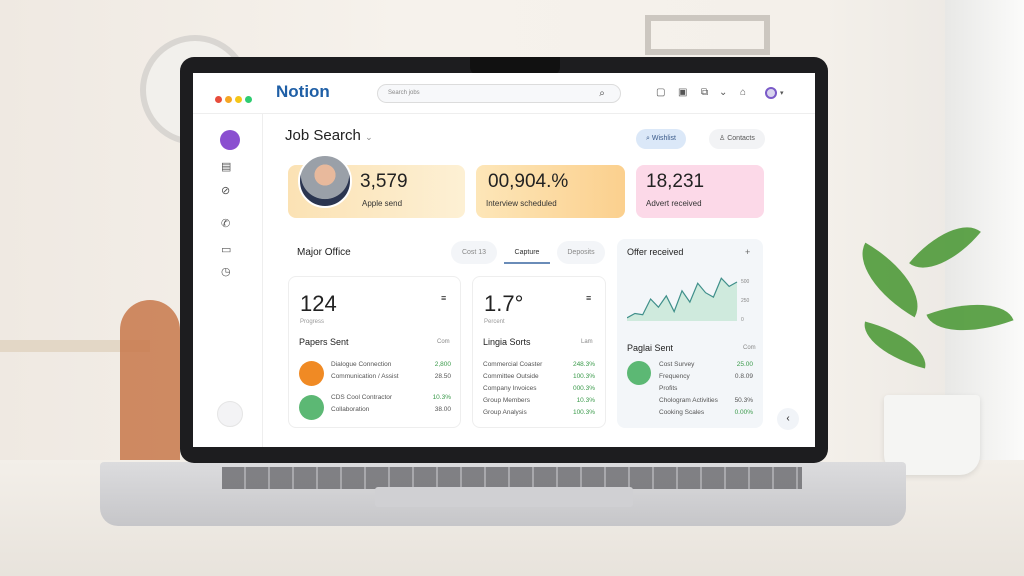 Image resolution: width=1024 pixels, height=576 pixels. I want to click on row-label: Profits, so click(668, 388).